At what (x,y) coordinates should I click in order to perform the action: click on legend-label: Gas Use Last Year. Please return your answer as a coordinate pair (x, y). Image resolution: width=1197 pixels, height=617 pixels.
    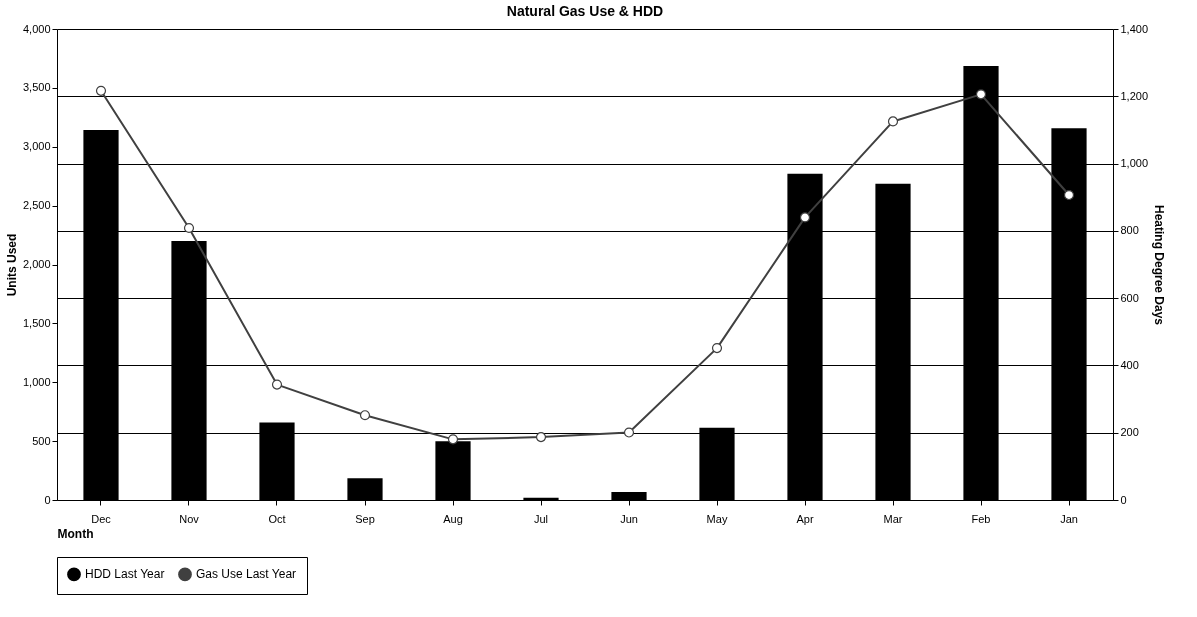
    Looking at the image, I should click on (246, 574).